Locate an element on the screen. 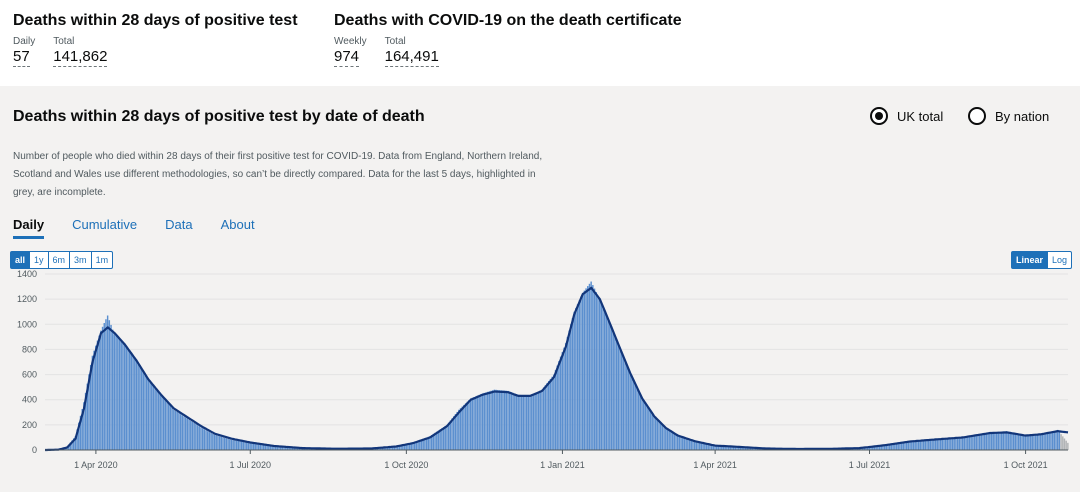 The image size is (1080, 492). scale-log-button: Log is located at coordinates (1060, 260).